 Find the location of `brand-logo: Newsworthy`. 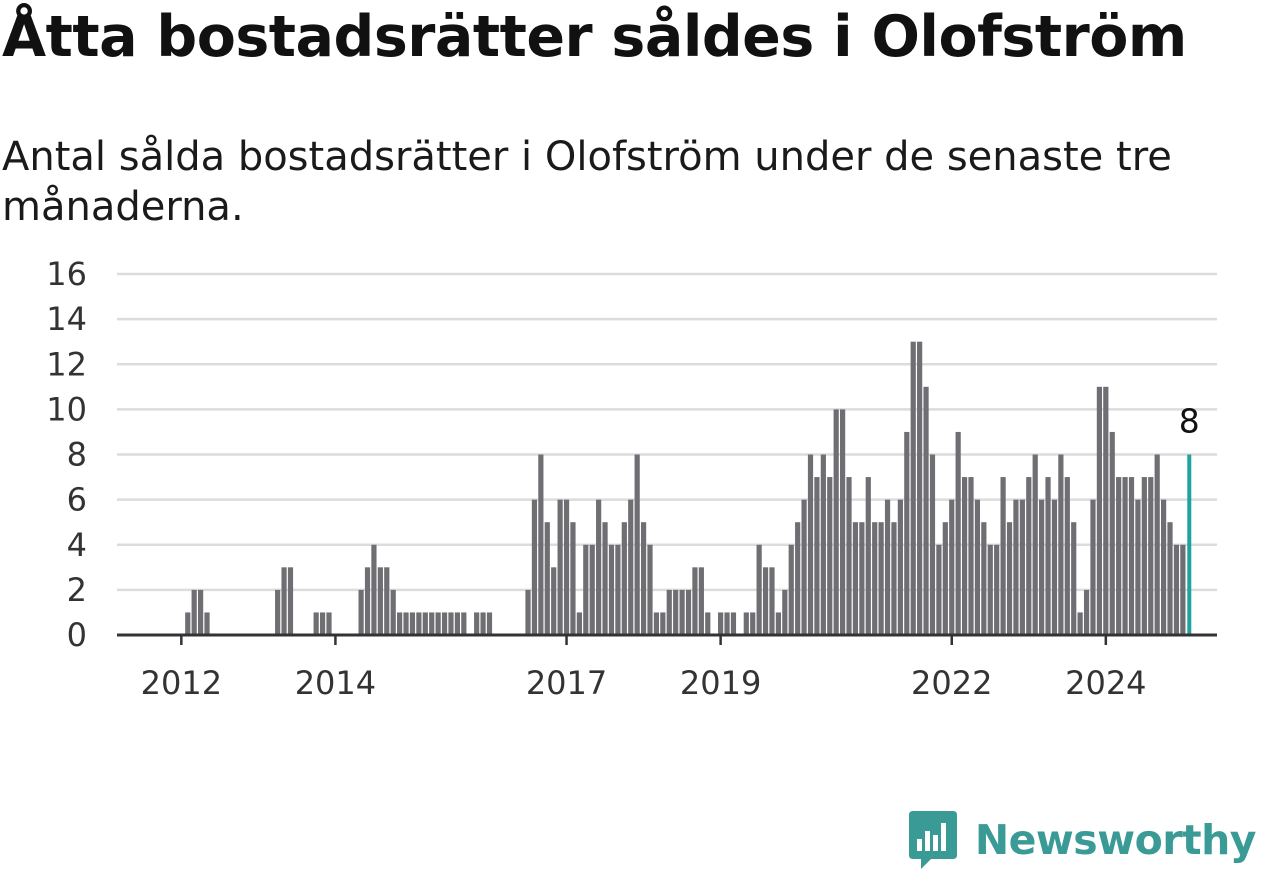

brand-logo: Newsworthy is located at coordinates (1082, 840).